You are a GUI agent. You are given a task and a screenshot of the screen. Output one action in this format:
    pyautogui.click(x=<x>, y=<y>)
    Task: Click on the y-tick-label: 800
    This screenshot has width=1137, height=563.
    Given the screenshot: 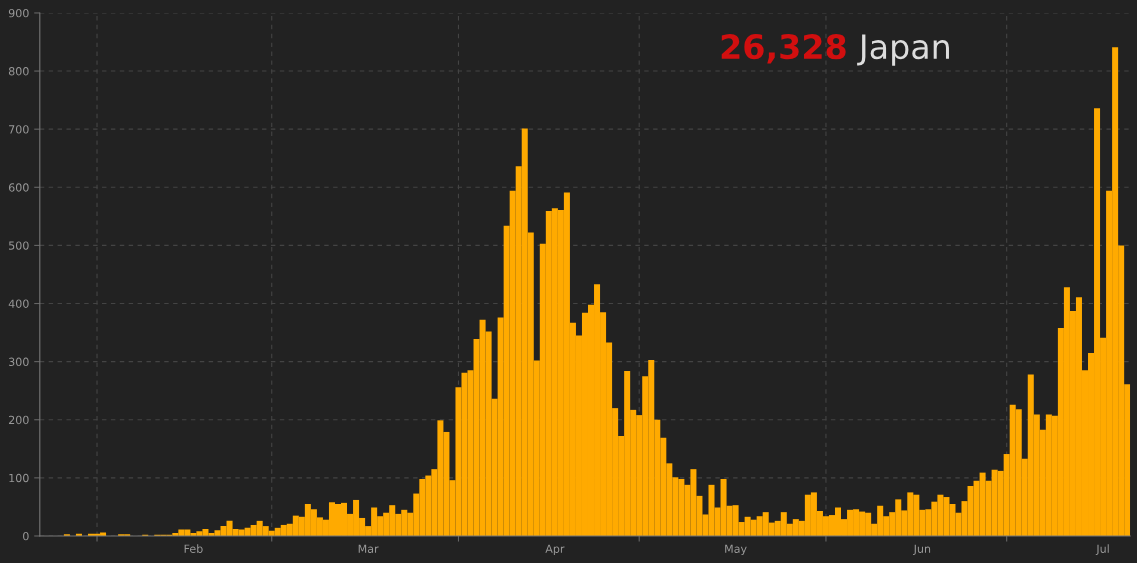 What is the action you would take?
    pyautogui.click(x=18, y=71)
    